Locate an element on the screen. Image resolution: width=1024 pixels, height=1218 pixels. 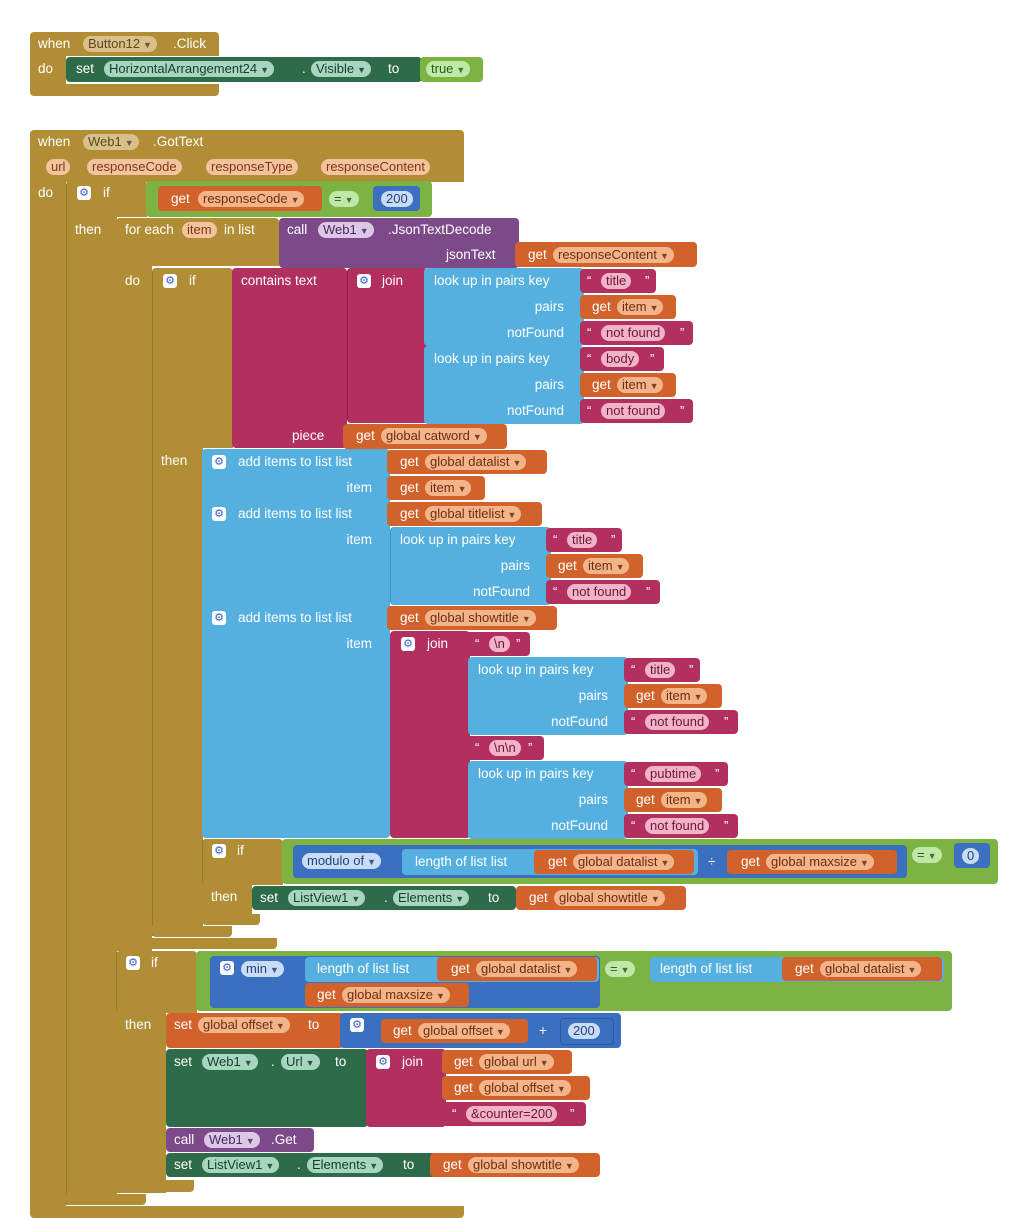
component-dropdown: Button12 ▼ is located at coordinates (120, 44).